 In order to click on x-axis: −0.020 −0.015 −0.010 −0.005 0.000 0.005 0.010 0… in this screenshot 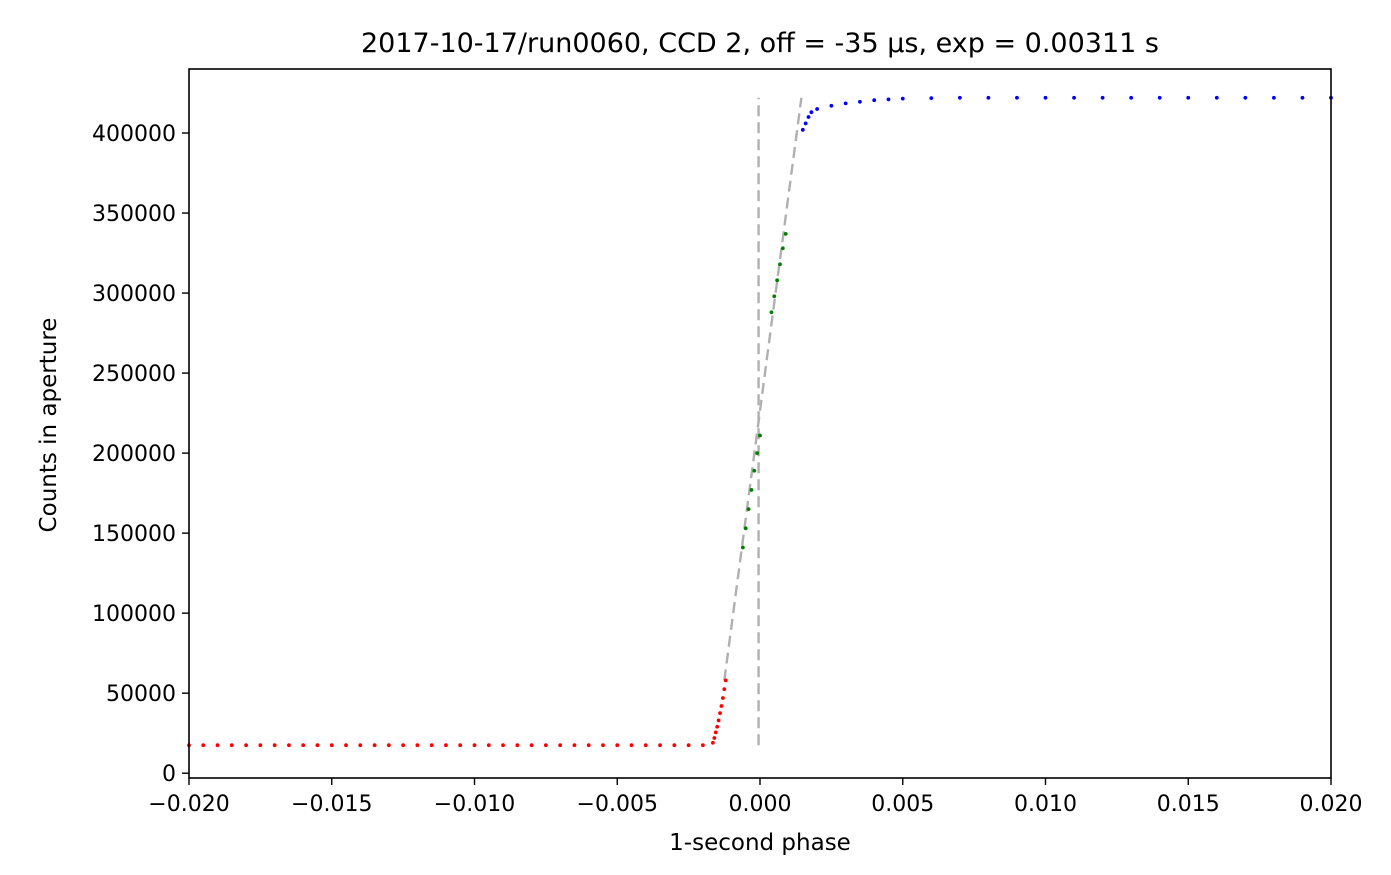, I will do `click(755, 797)`.